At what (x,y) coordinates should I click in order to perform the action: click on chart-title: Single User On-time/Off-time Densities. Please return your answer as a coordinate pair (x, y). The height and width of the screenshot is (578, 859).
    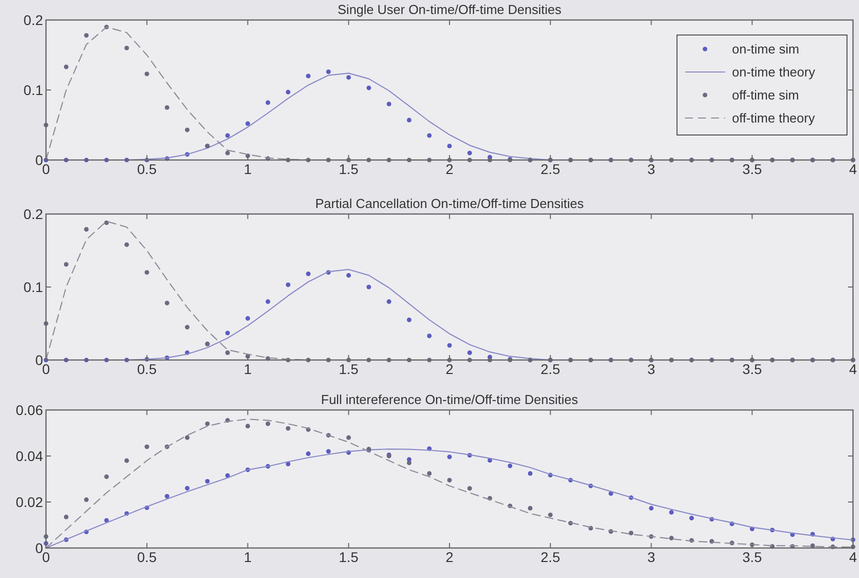
    Looking at the image, I should click on (450, 9).